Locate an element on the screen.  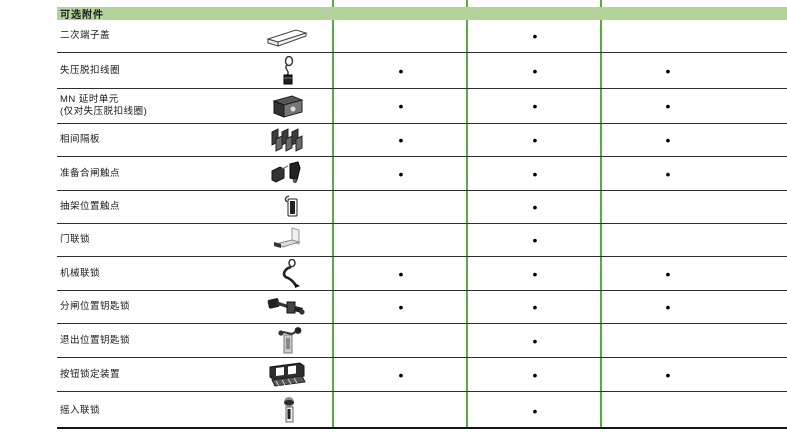
table-row: 相间隔板 • • • is located at coordinates (422, 140).